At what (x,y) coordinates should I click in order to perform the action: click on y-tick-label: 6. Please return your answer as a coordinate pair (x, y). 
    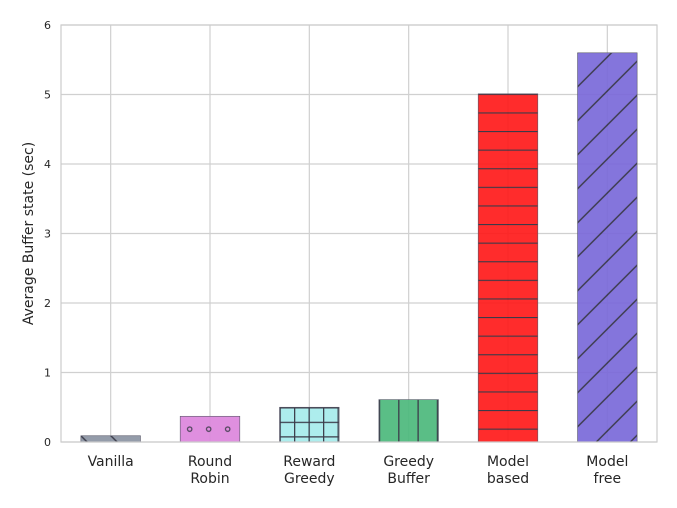
    Looking at the image, I should click on (47, 25).